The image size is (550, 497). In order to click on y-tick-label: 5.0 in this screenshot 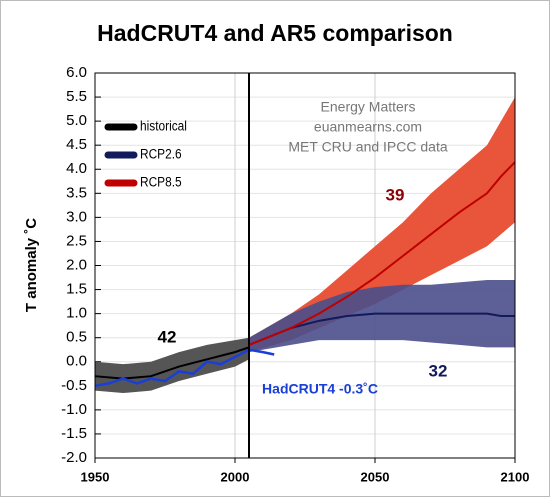, I will do `click(76, 120)`.